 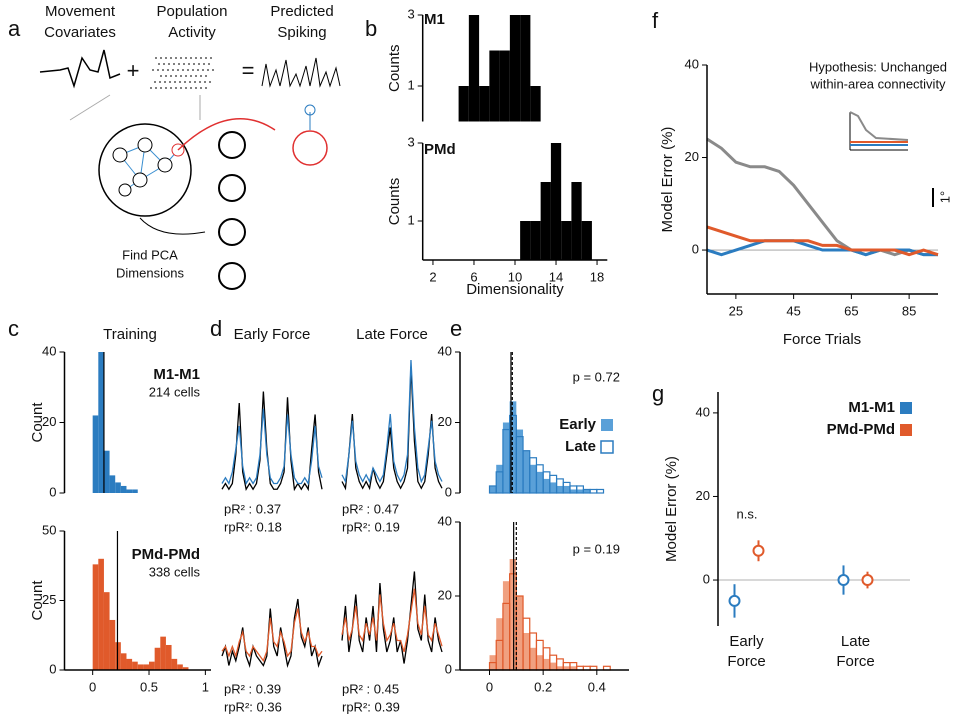 I want to click on y-axis-label: Model Error (%), so click(x=671, y=509).